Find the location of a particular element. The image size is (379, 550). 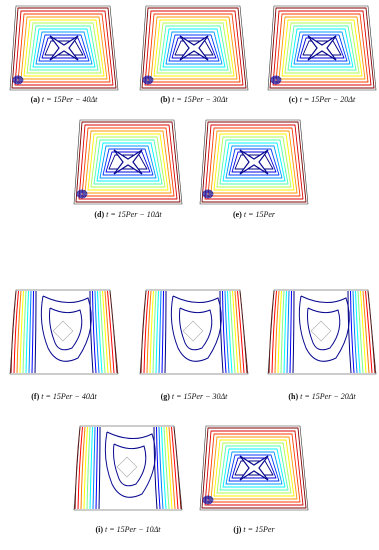

panel-label: (c) is located at coordinates (293, 99).